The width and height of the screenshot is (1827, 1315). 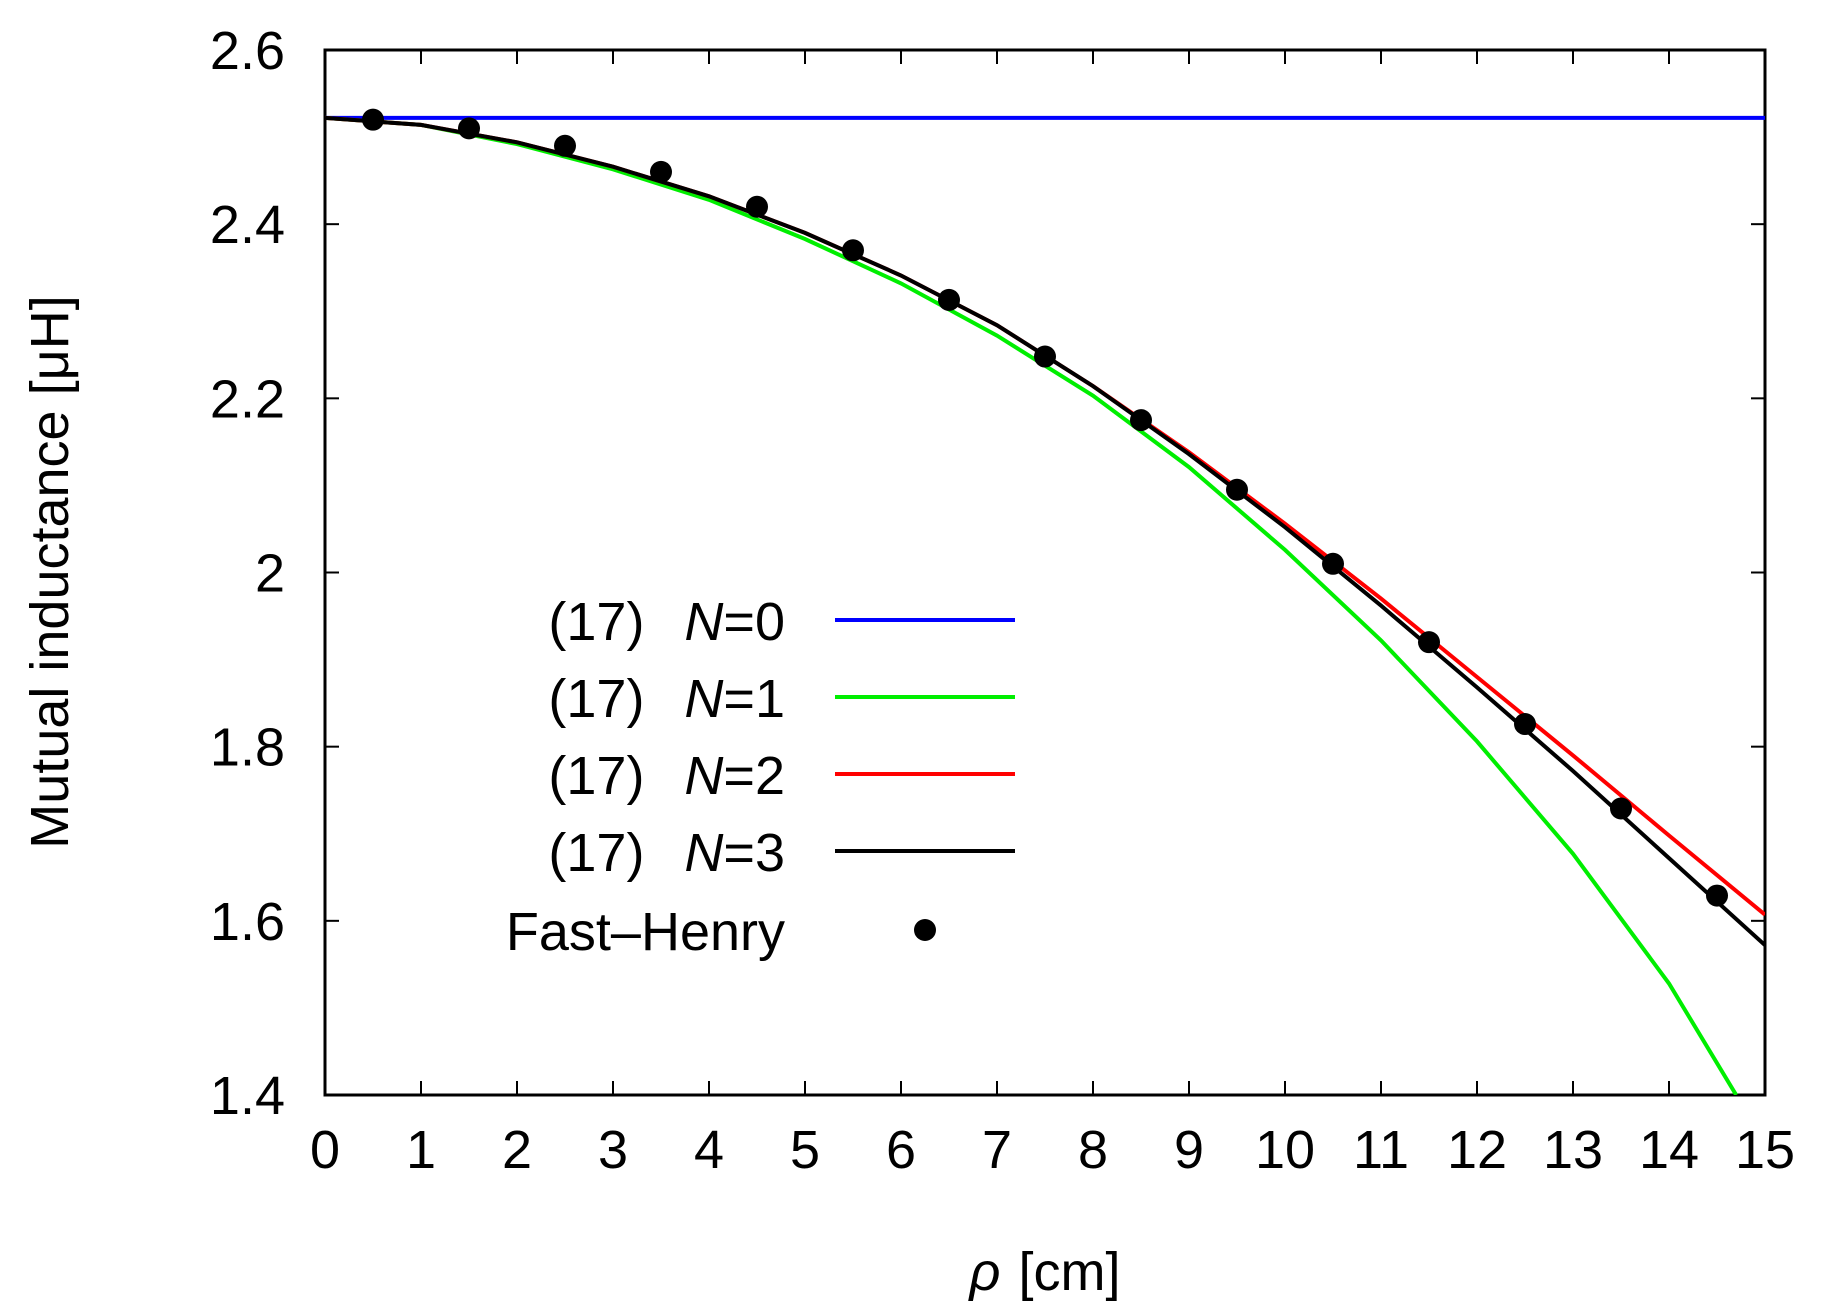 I want to click on x-tick-label: 4, so click(x=709, y=1150).